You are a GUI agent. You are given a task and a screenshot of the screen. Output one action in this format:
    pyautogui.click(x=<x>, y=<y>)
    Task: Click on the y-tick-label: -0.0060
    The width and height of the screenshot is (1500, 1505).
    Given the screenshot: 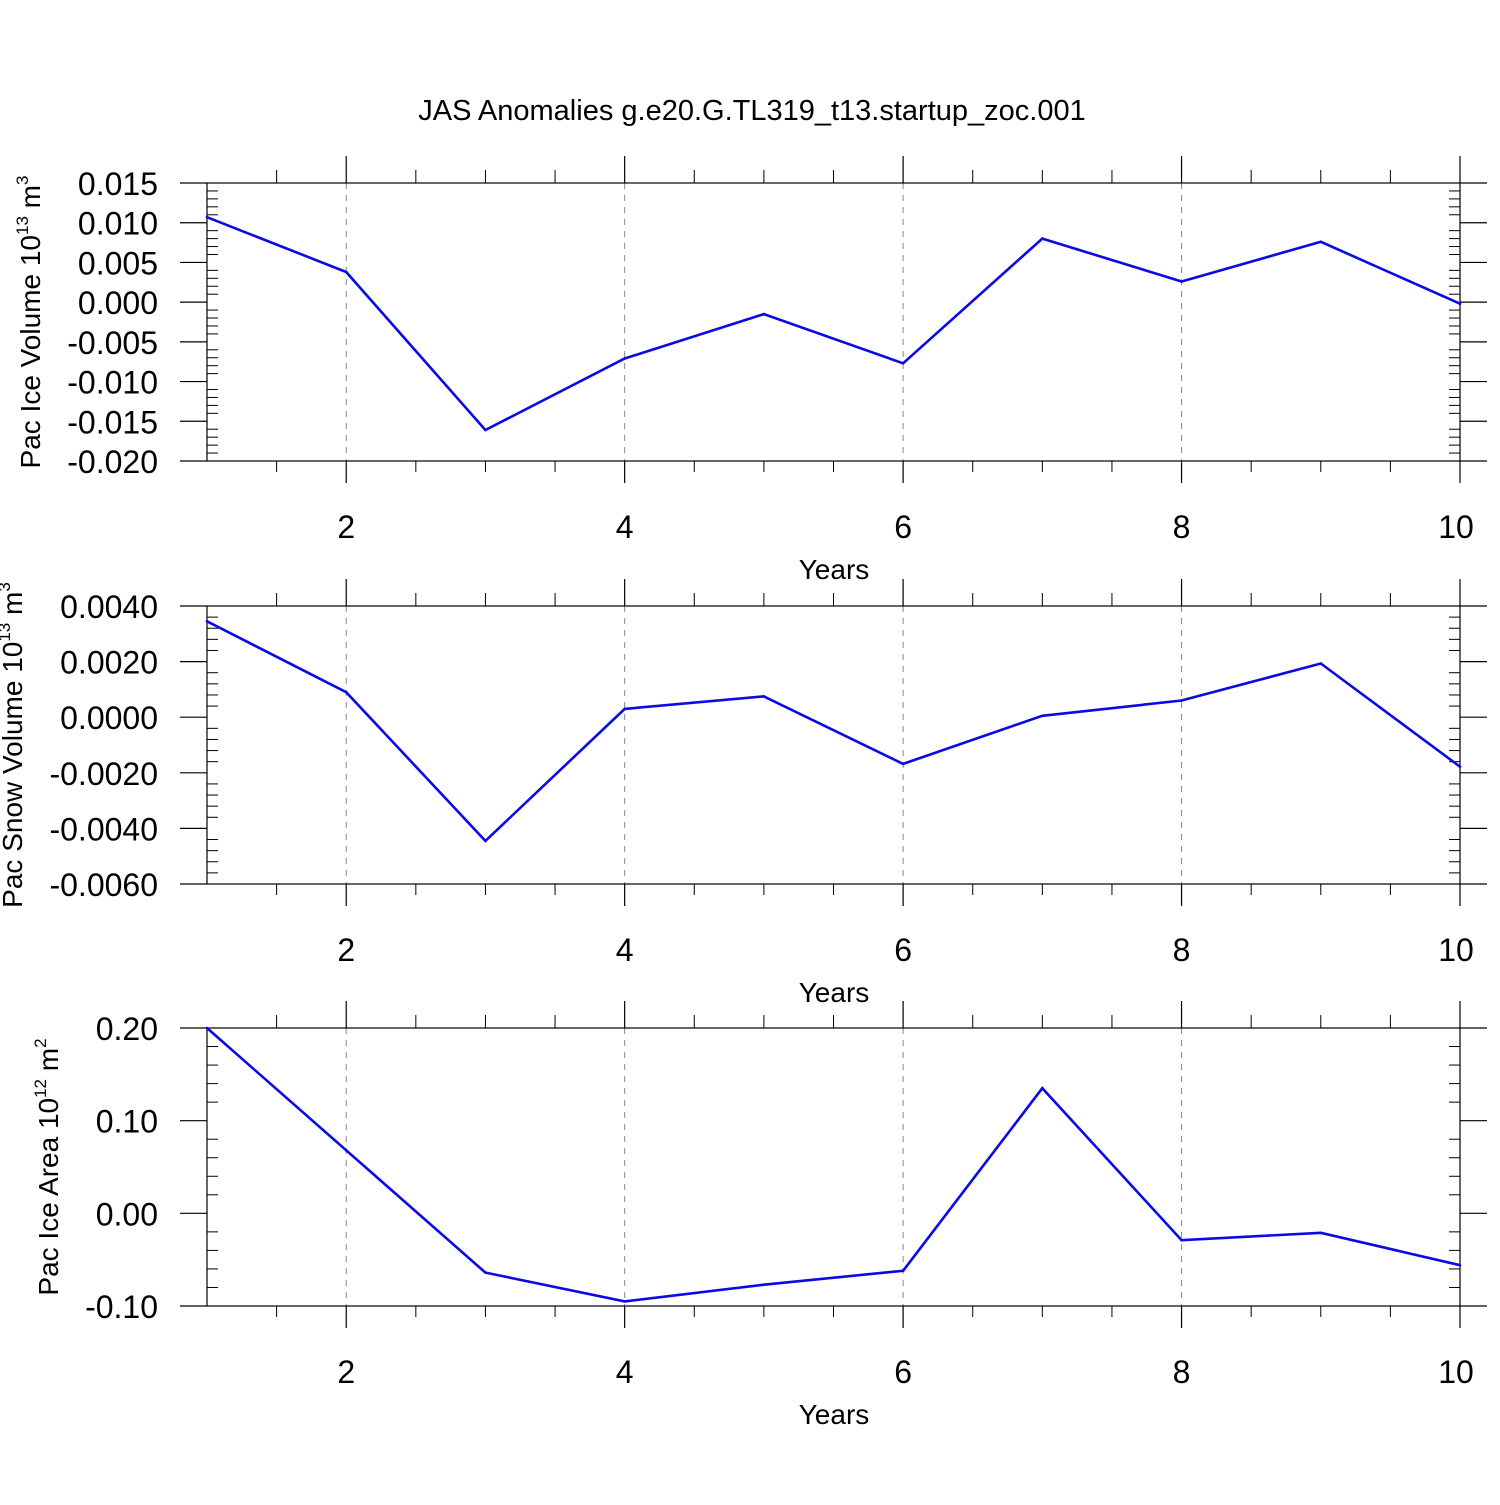 What is the action you would take?
    pyautogui.click(x=103, y=885)
    